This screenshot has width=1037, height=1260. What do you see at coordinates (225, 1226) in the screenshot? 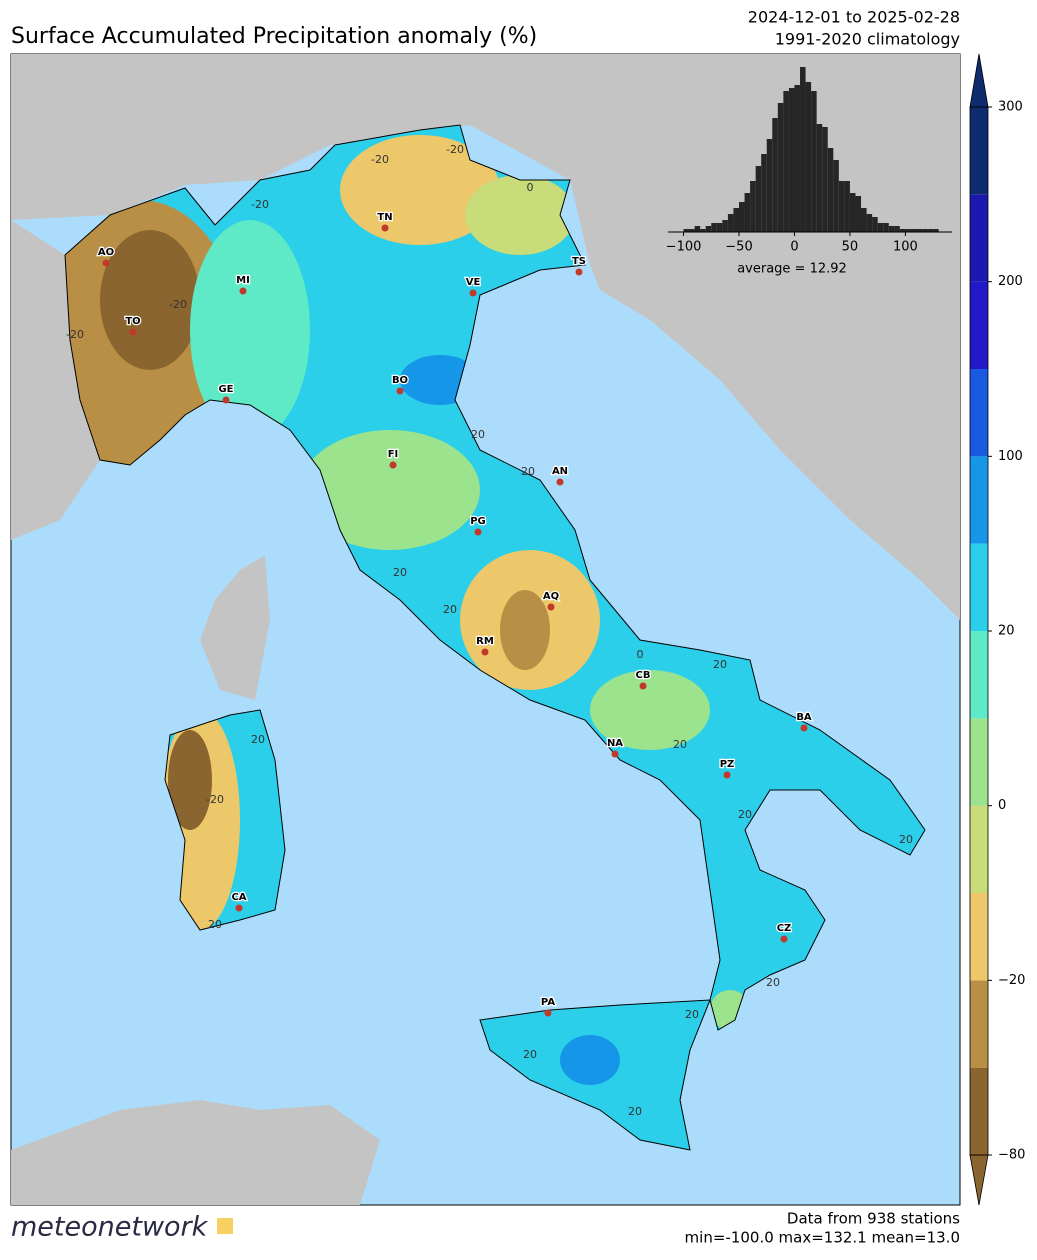
I see `logo-square` at bounding box center [225, 1226].